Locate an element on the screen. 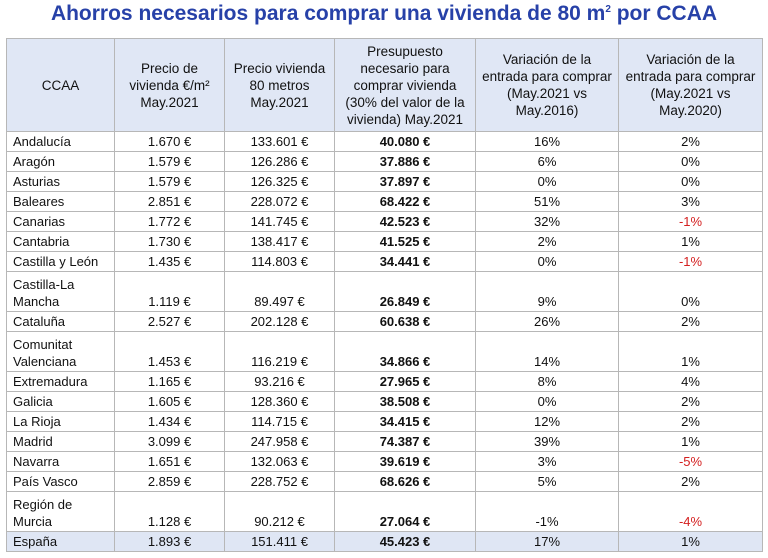 The width and height of the screenshot is (768, 558). cell-variation-2020: 3% is located at coordinates (690, 201).